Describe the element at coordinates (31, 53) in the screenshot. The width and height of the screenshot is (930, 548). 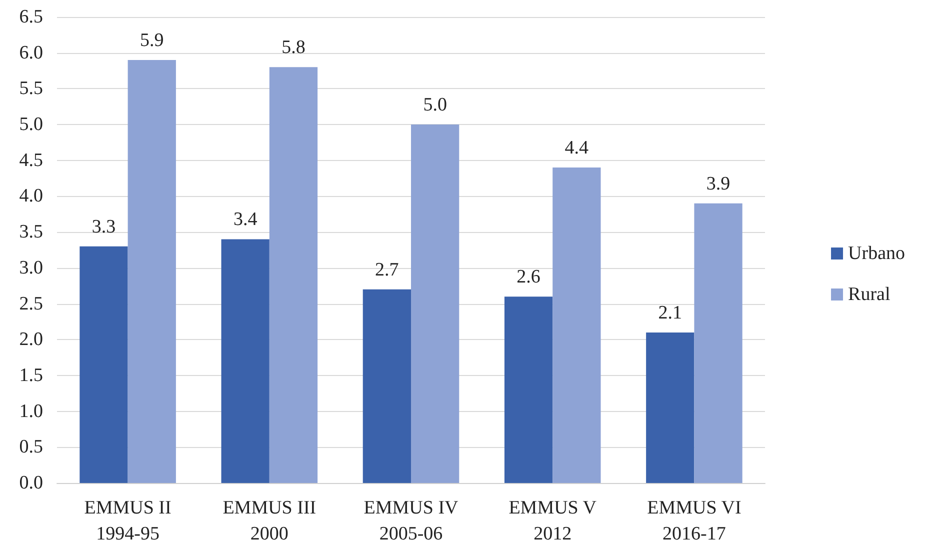
I see `y-tick-label: 6.0` at that location.